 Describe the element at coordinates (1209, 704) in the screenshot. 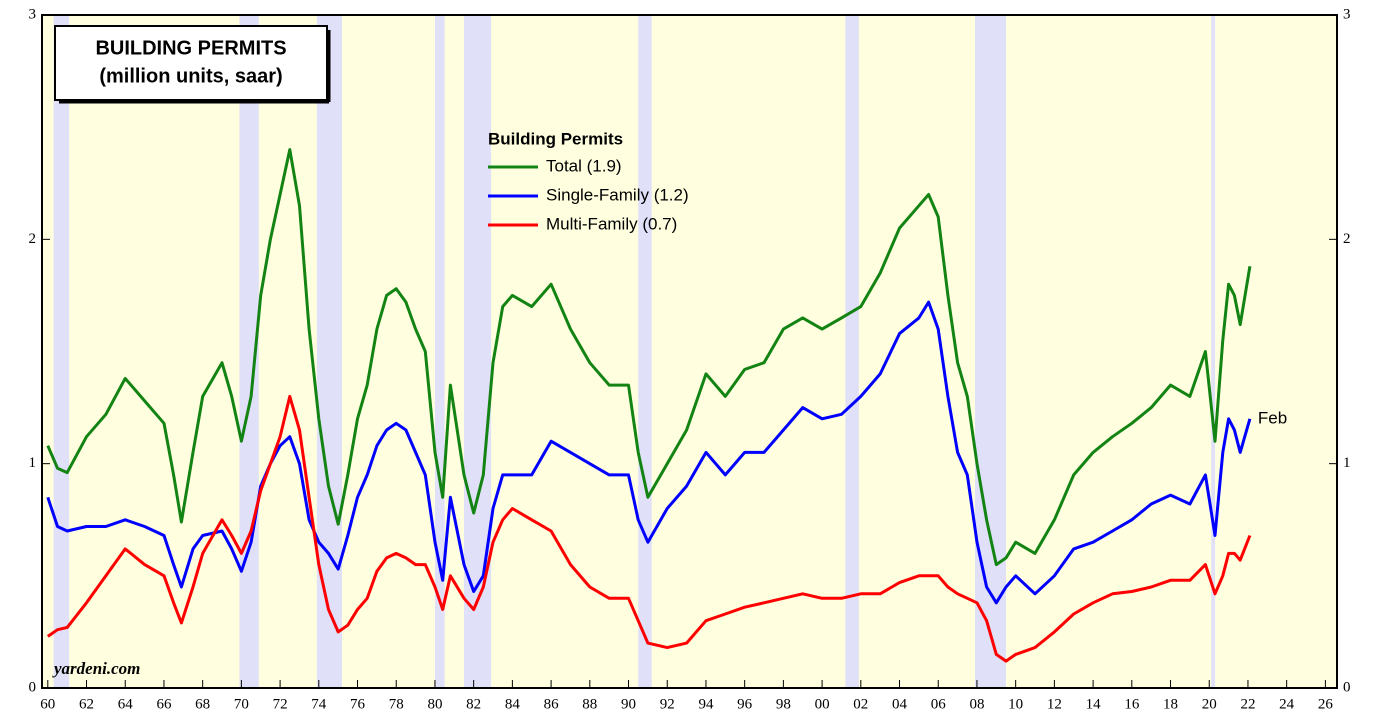

I see `x-tick-label: 20` at that location.